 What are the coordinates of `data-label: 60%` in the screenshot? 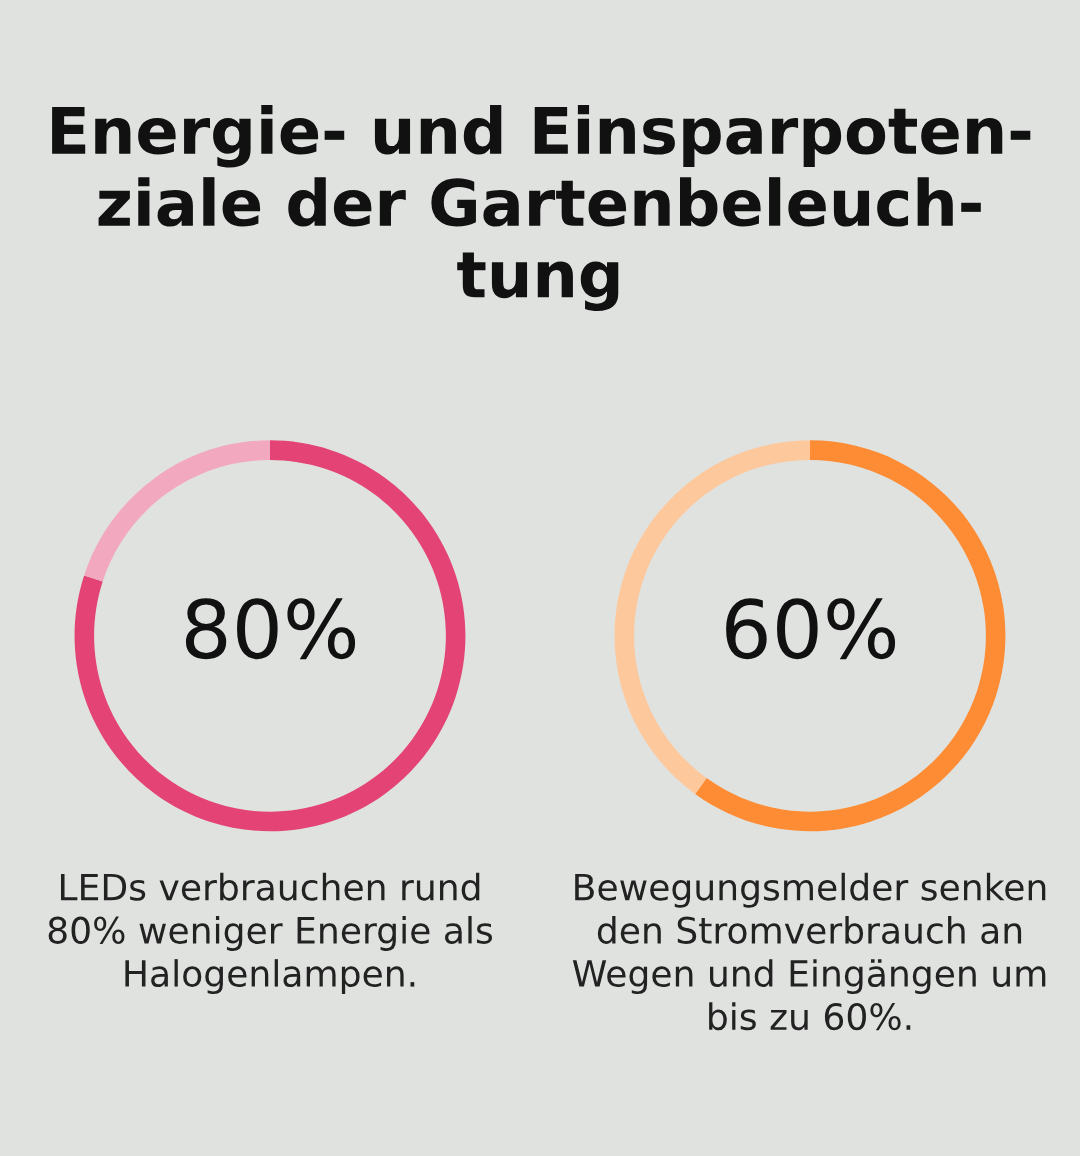 It's located at (811, 629).